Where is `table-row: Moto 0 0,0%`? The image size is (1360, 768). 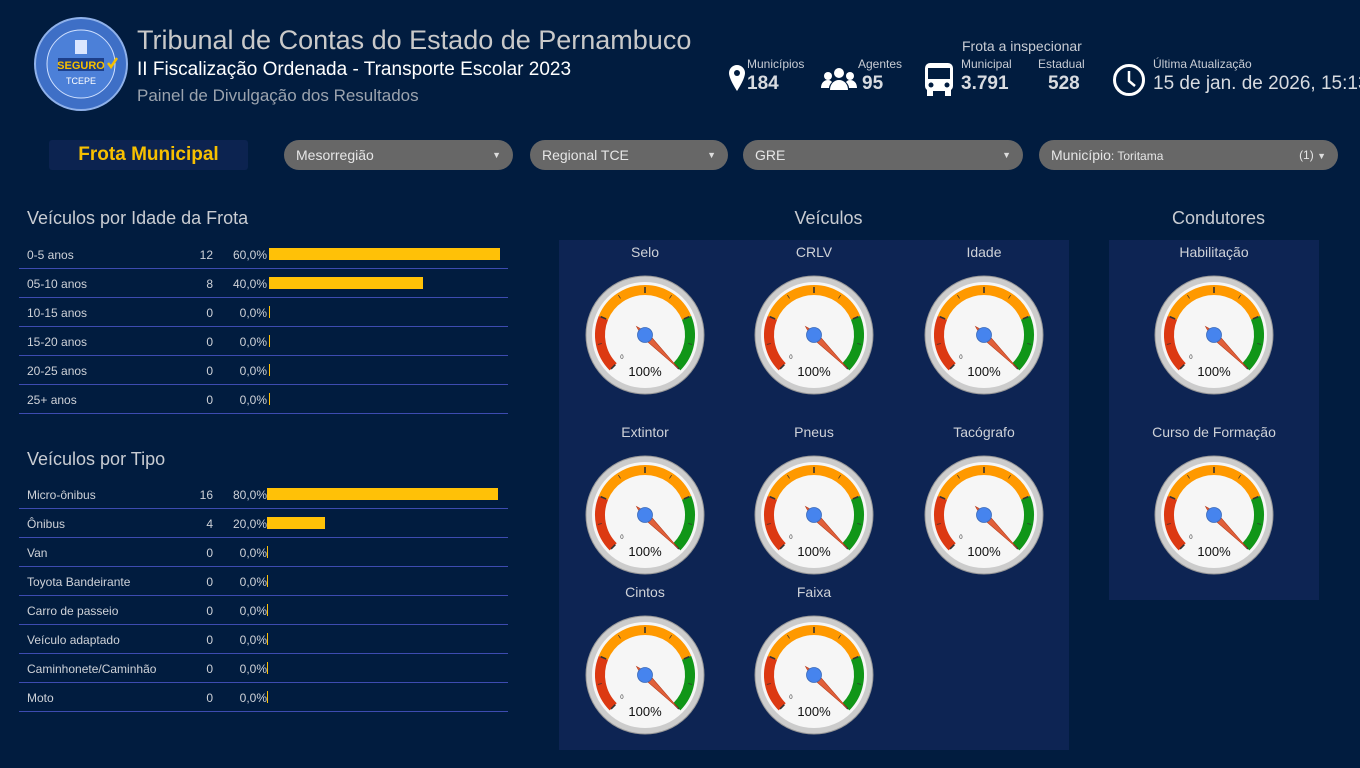 table-row: Moto 0 0,0% is located at coordinates (263, 697).